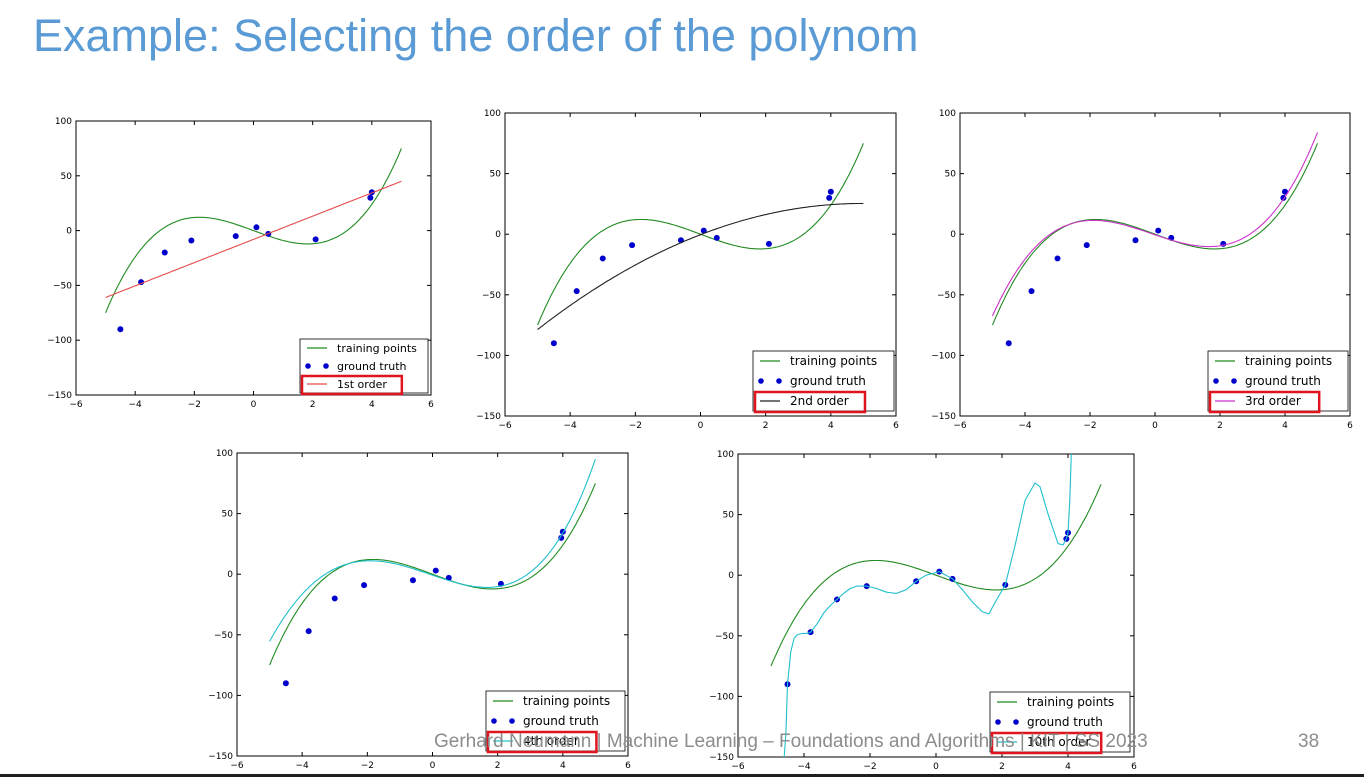 Image resolution: width=1364 pixels, height=780 pixels. I want to click on page-number: 38, so click(1309, 741).